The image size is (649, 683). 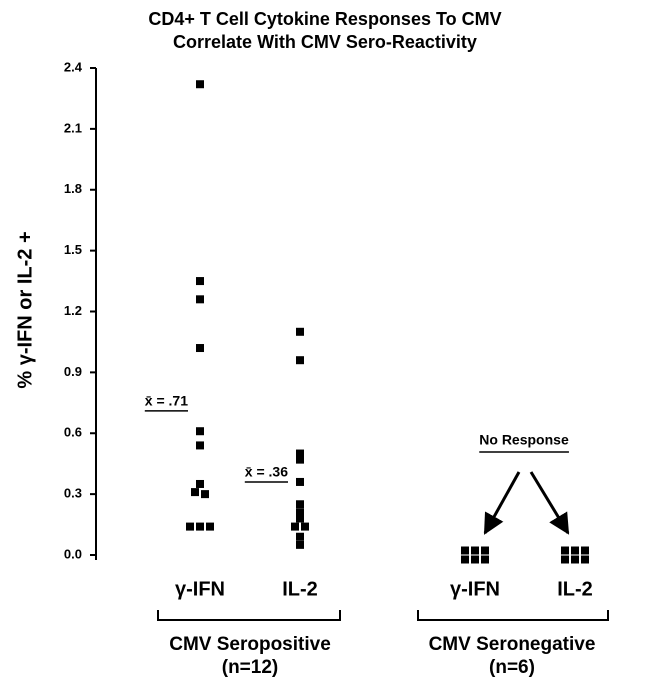 What do you see at coordinates (73, 553) in the screenshot?
I see `y-tick-label: 0.0` at bounding box center [73, 553].